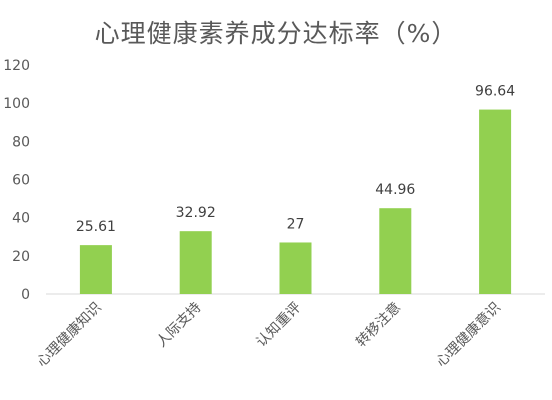  Describe the element at coordinates (21, 257) in the screenshot. I see `y-tick-label: 20` at that location.